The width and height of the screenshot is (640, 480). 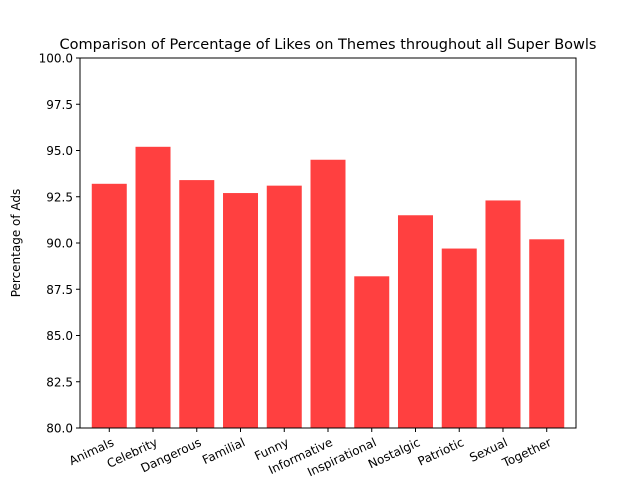 I want to click on y-tick-label: 95.0, so click(x=59, y=151).